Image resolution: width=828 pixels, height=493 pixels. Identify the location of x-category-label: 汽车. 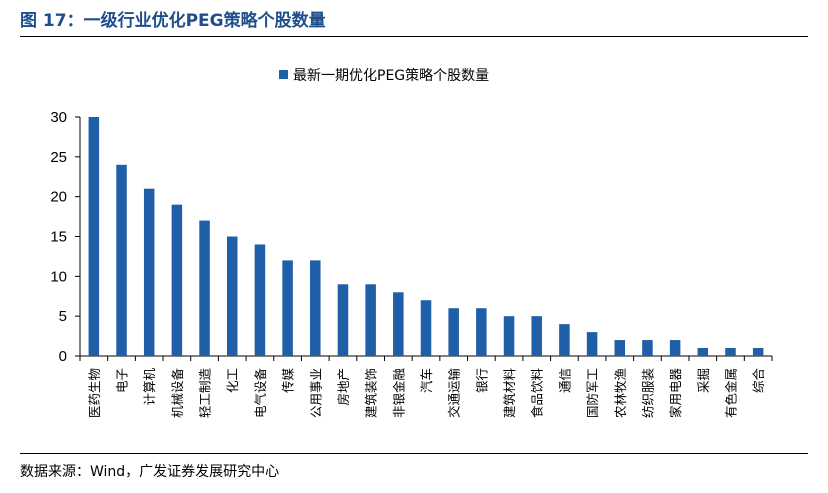
(426, 380).